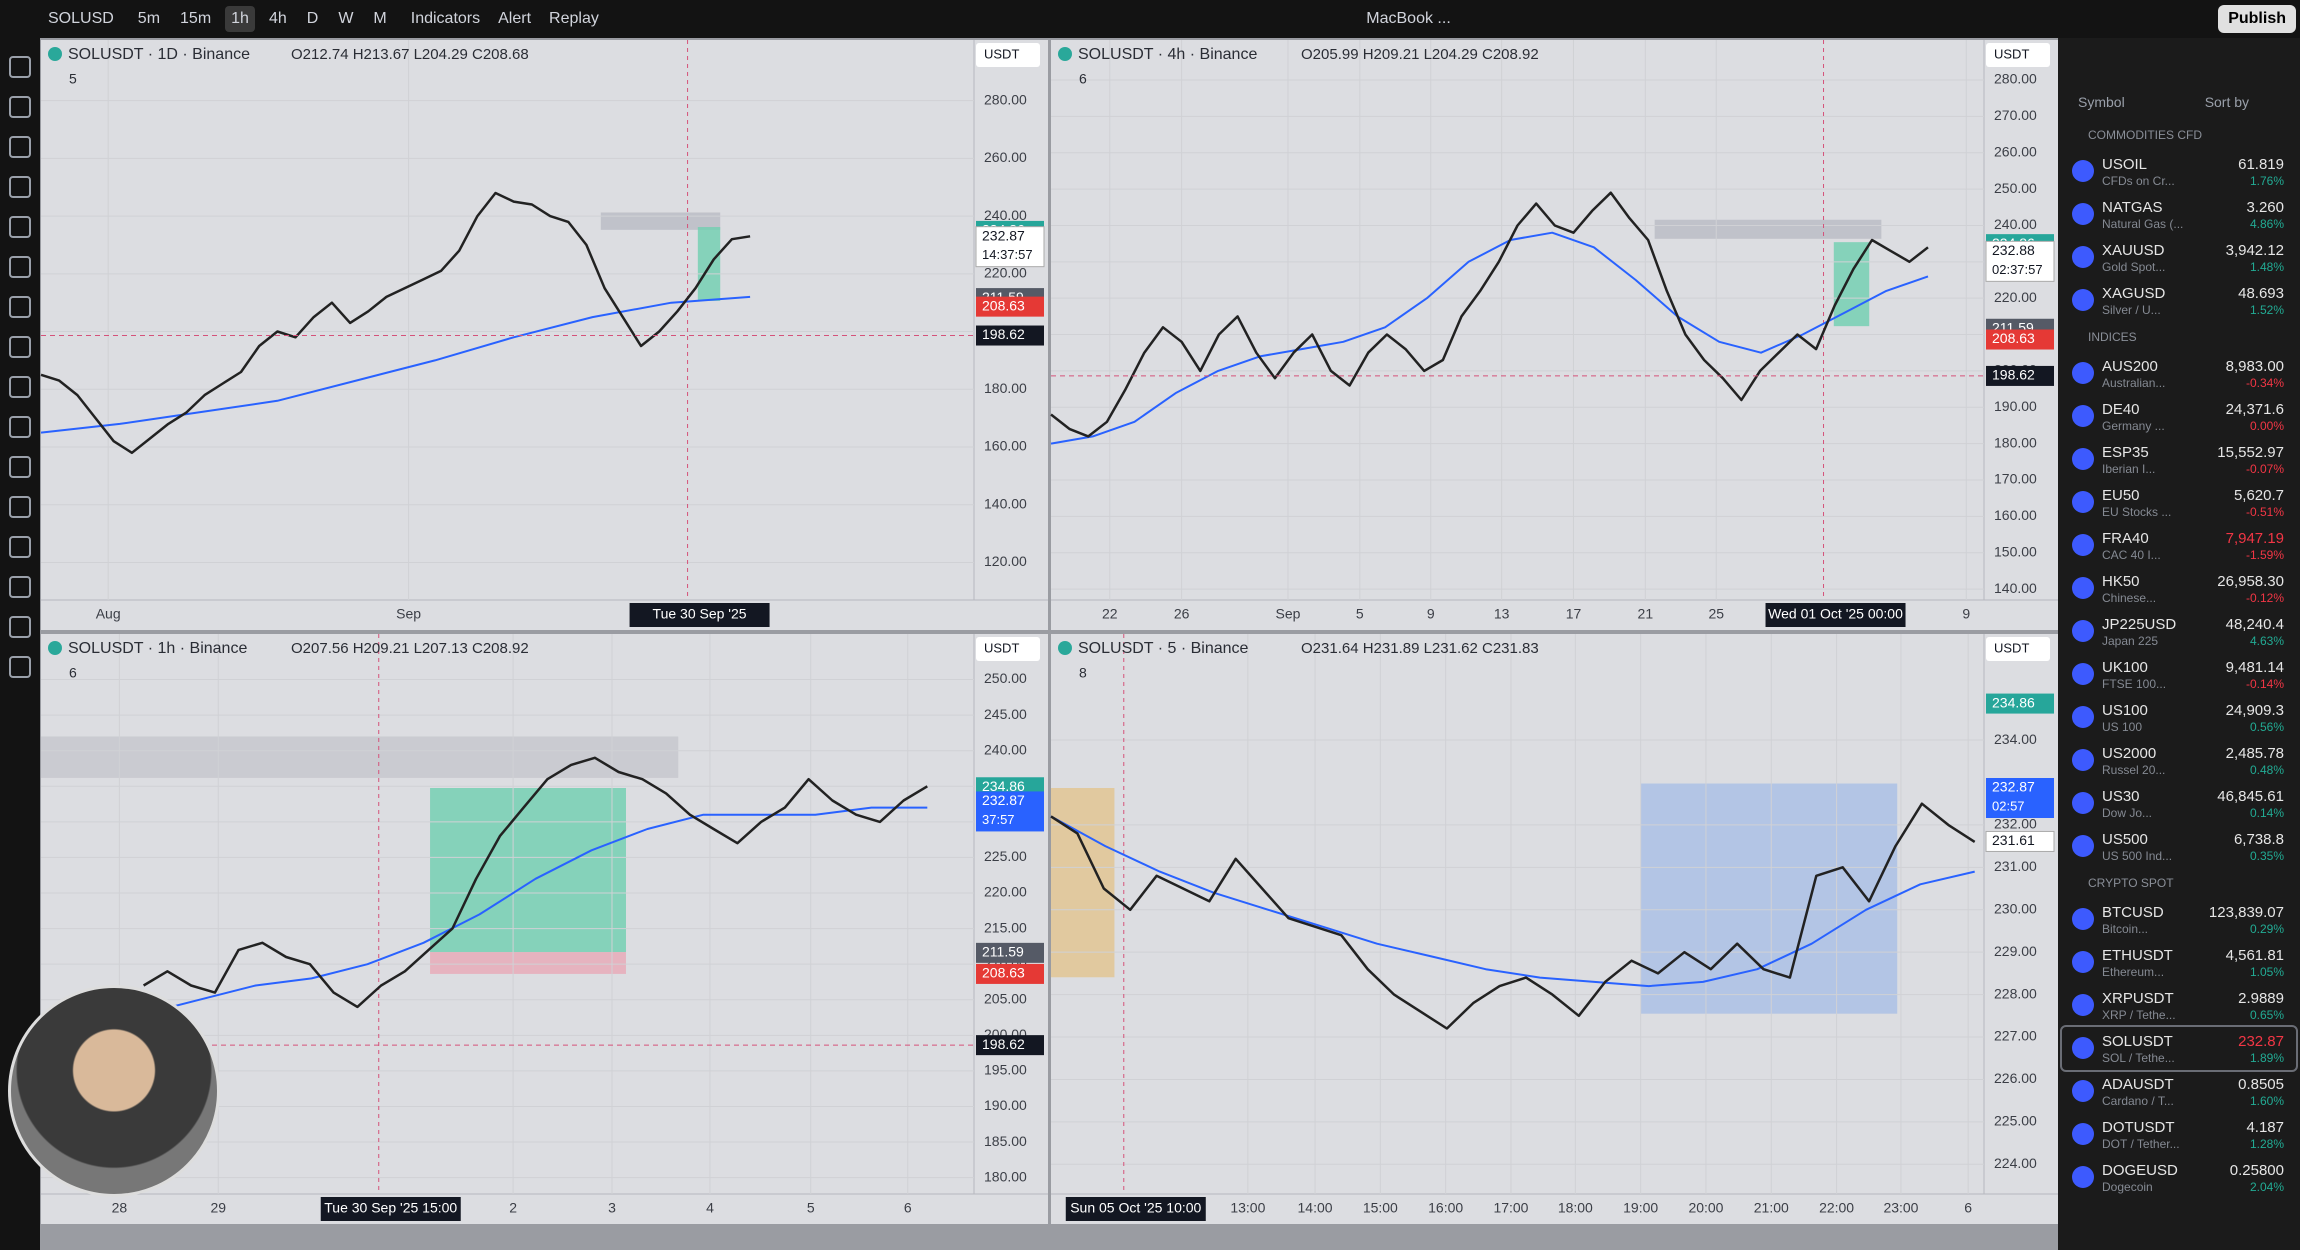 This screenshot has height=1250, width=2300. What do you see at coordinates (2125, 667) in the screenshot?
I see `symbol: UK100` at bounding box center [2125, 667].